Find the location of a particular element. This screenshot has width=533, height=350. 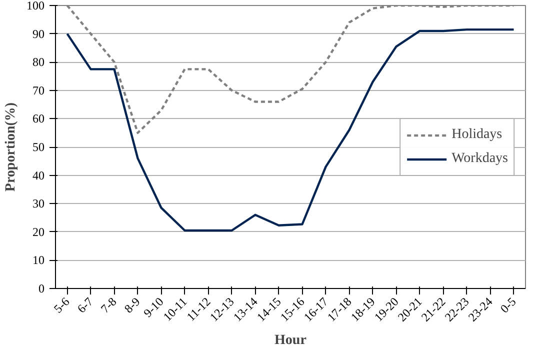

y-tick-label: 20 is located at coordinates (38, 231).